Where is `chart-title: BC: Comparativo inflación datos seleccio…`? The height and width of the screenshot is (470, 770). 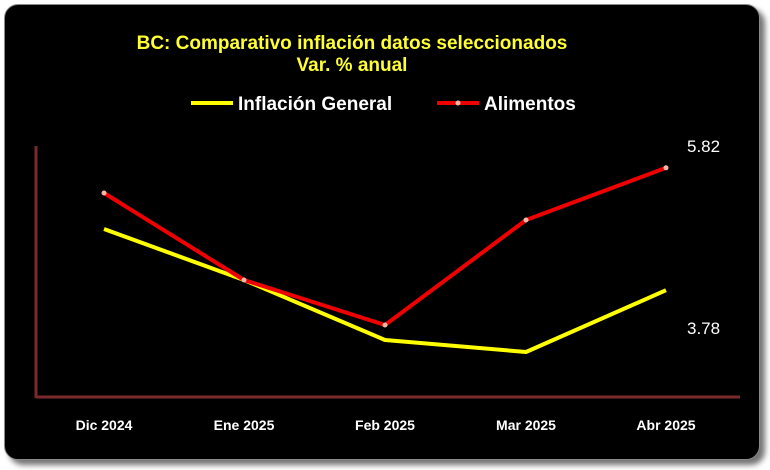
chart-title: BC: Comparativo inflación datos seleccio… is located at coordinates (352, 43).